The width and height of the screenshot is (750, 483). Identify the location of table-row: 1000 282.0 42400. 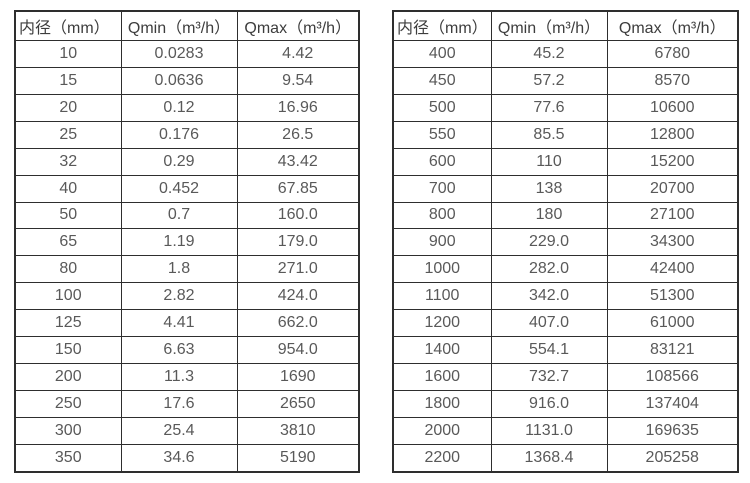
(565, 269).